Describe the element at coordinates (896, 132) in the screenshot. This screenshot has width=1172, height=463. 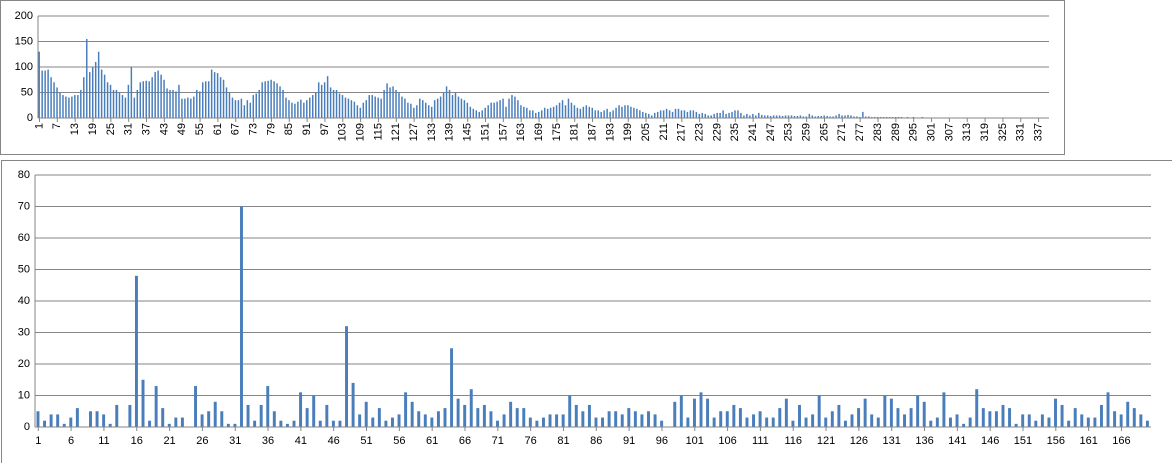
I see `x-tick-label: 289` at that location.